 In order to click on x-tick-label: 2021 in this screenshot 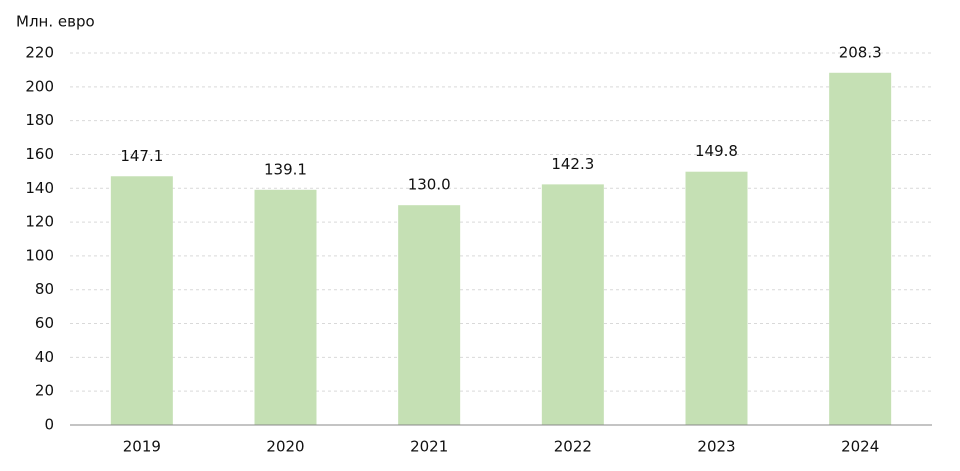, I will do `click(429, 447)`.